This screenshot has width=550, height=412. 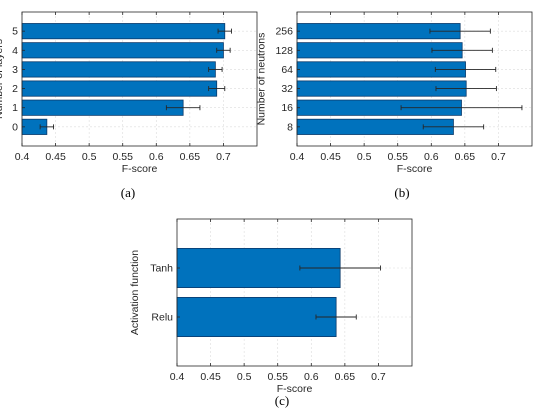 What do you see at coordinates (135, 292) in the screenshot?
I see `panel-c-ylabel: Activation function` at bounding box center [135, 292].